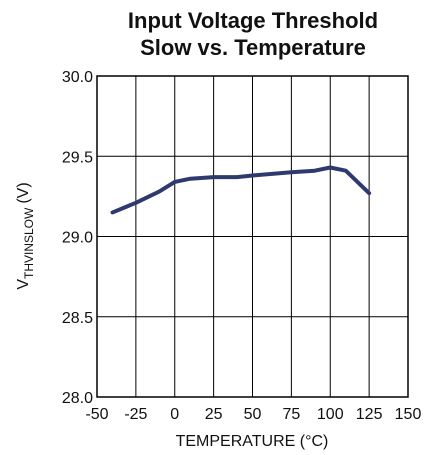 Image resolution: width=433 pixels, height=455 pixels. I want to click on x-tick-label: 0, so click(174, 414).